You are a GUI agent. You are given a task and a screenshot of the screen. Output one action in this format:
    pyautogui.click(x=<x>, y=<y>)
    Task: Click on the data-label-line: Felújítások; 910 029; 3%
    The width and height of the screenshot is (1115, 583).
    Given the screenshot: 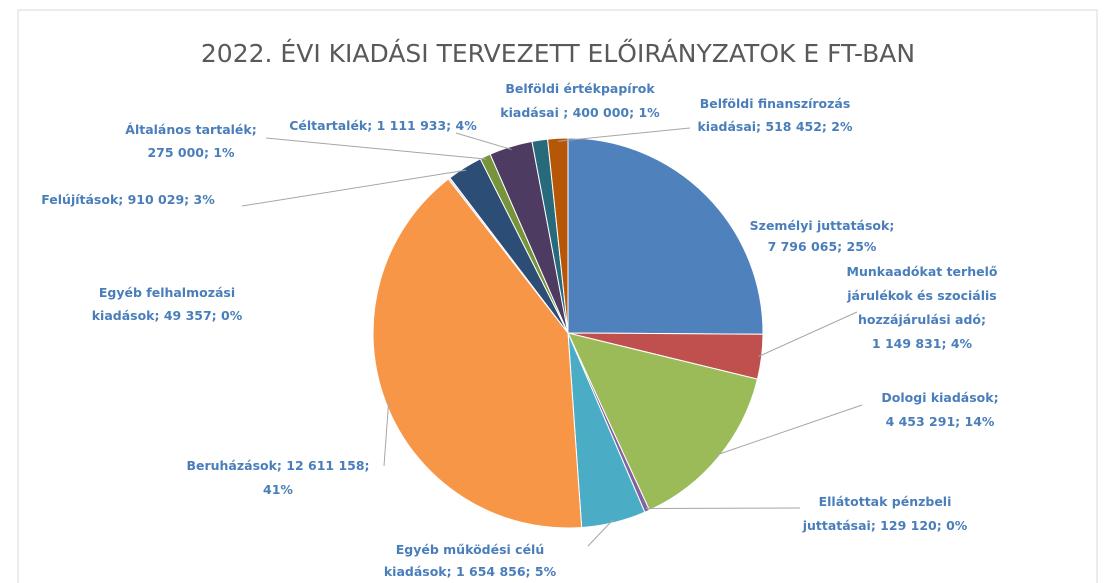 What is the action you would take?
    pyautogui.click(x=128, y=199)
    